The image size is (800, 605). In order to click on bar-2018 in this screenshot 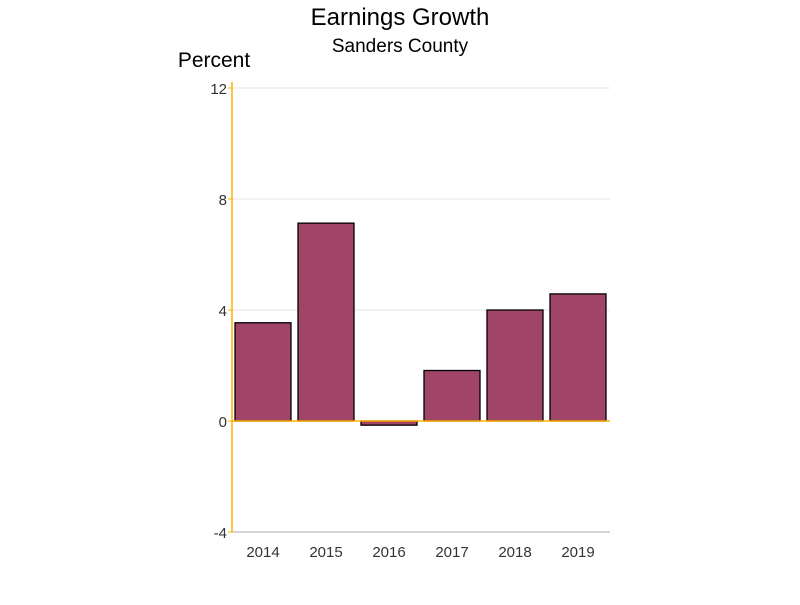, I will do `click(515, 365)`.